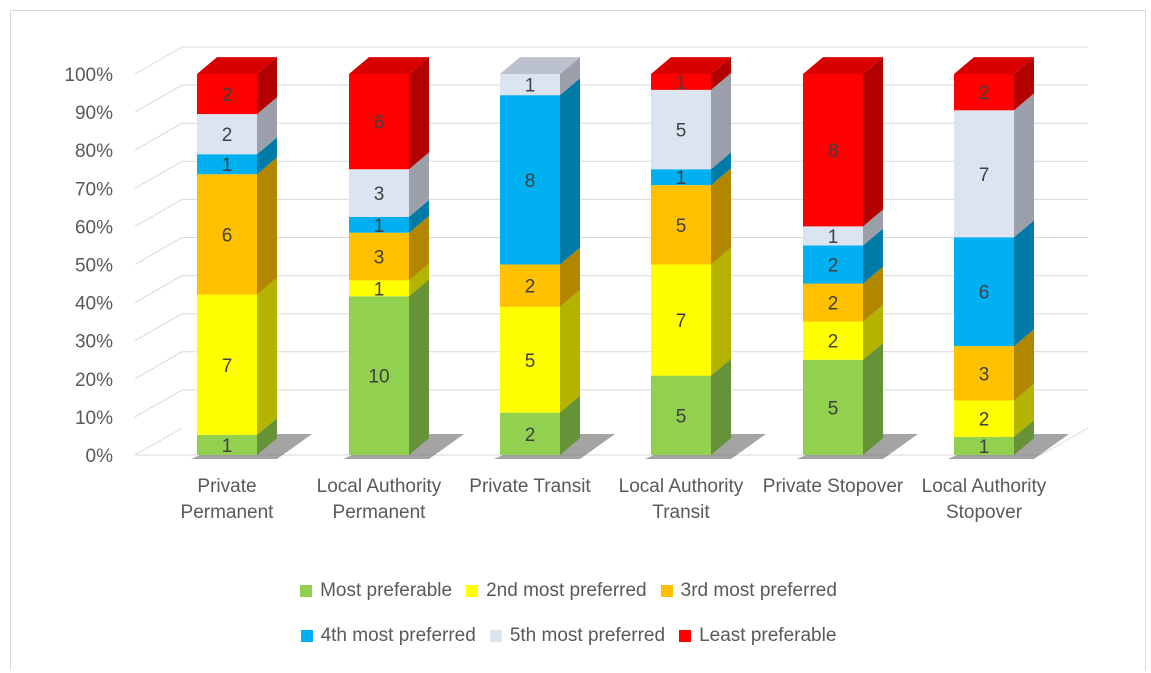 This screenshot has width=1151, height=673. What do you see at coordinates (577, 636) in the screenshot?
I see `legend-item: 5th most preferred` at bounding box center [577, 636].